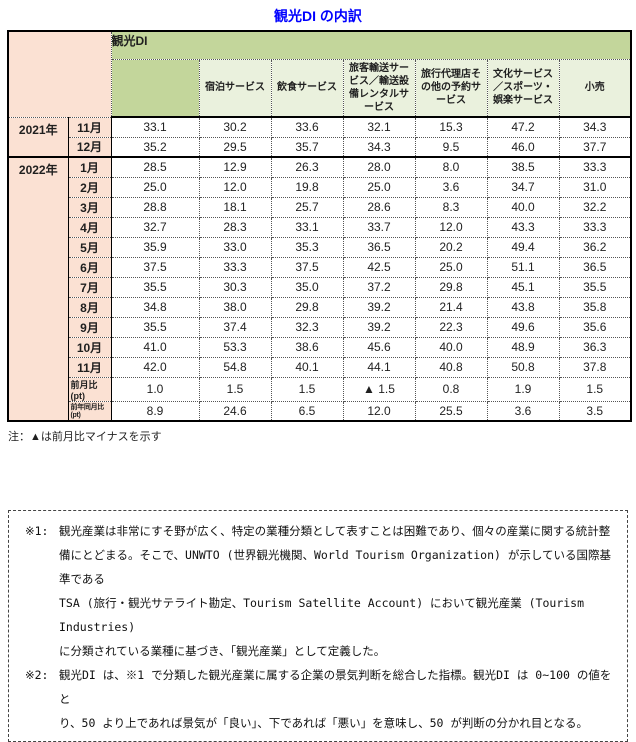  Describe the element at coordinates (155, 167) in the screenshot. I see `value-cell: 28.5` at that location.